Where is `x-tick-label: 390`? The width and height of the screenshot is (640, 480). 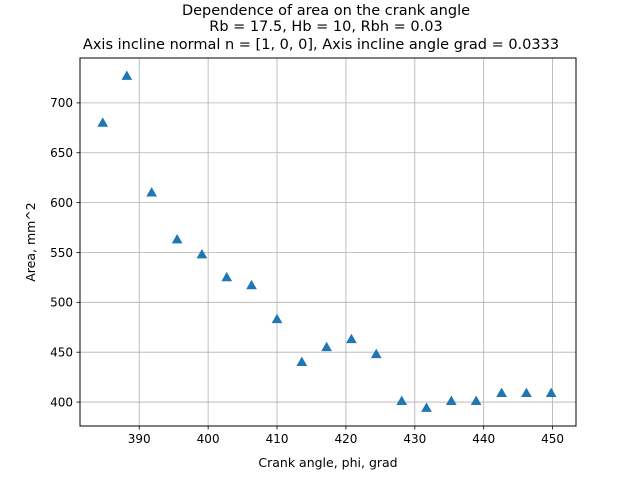
x-tick-label: 390 is located at coordinates (139, 439).